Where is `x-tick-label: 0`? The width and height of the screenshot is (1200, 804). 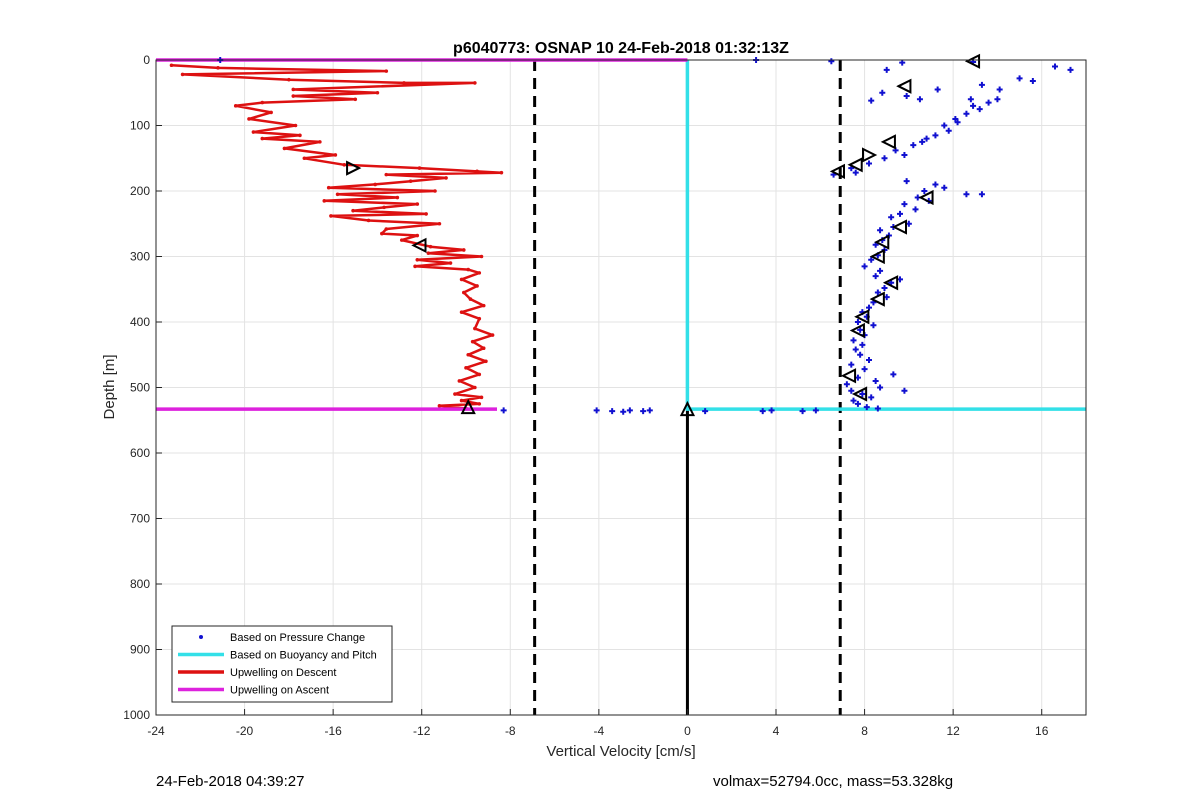 x-tick-label: 0 is located at coordinates (687, 731).